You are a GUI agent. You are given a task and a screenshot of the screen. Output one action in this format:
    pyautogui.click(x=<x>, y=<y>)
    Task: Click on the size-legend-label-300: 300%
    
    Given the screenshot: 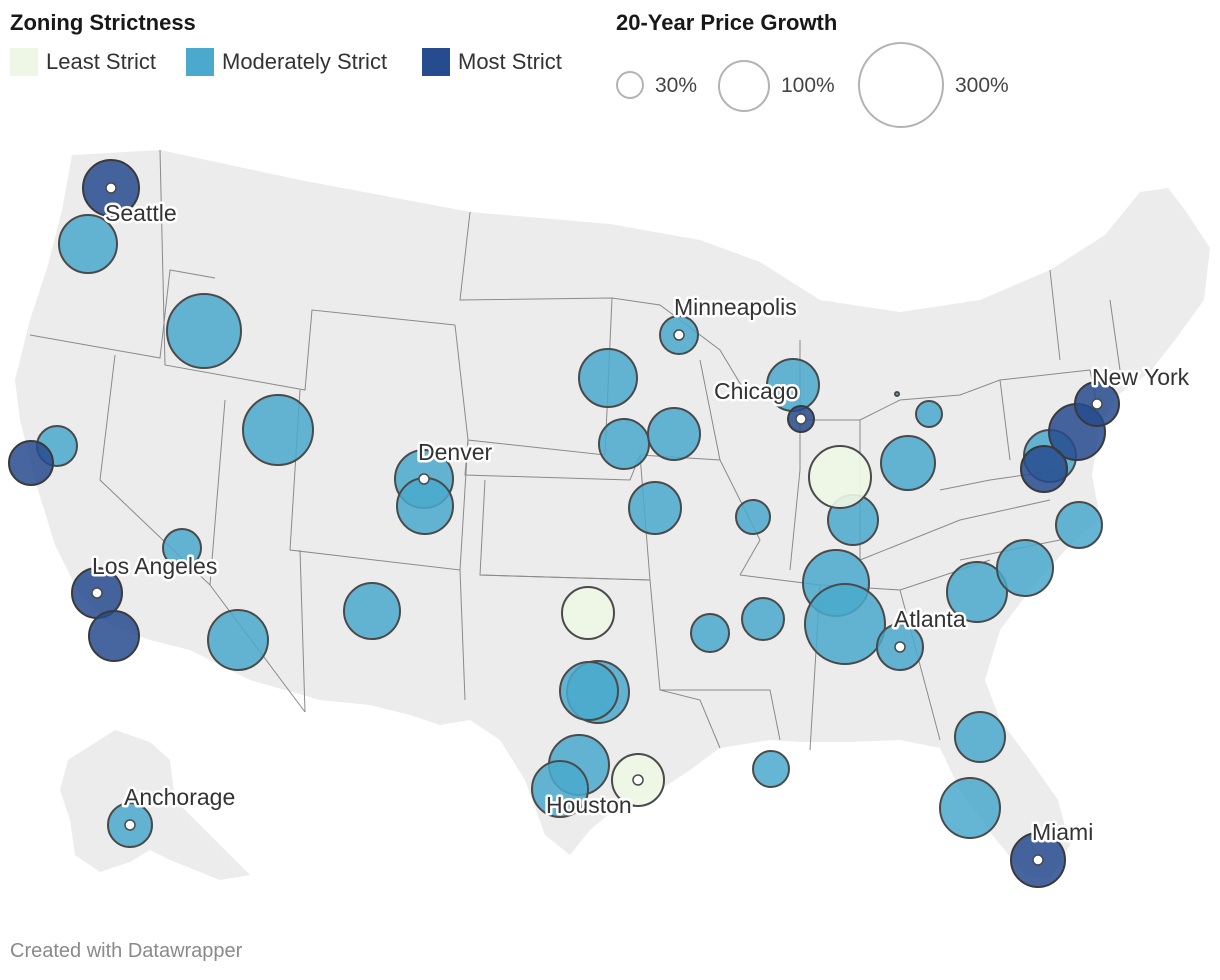 What is the action you would take?
    pyautogui.click(x=982, y=85)
    